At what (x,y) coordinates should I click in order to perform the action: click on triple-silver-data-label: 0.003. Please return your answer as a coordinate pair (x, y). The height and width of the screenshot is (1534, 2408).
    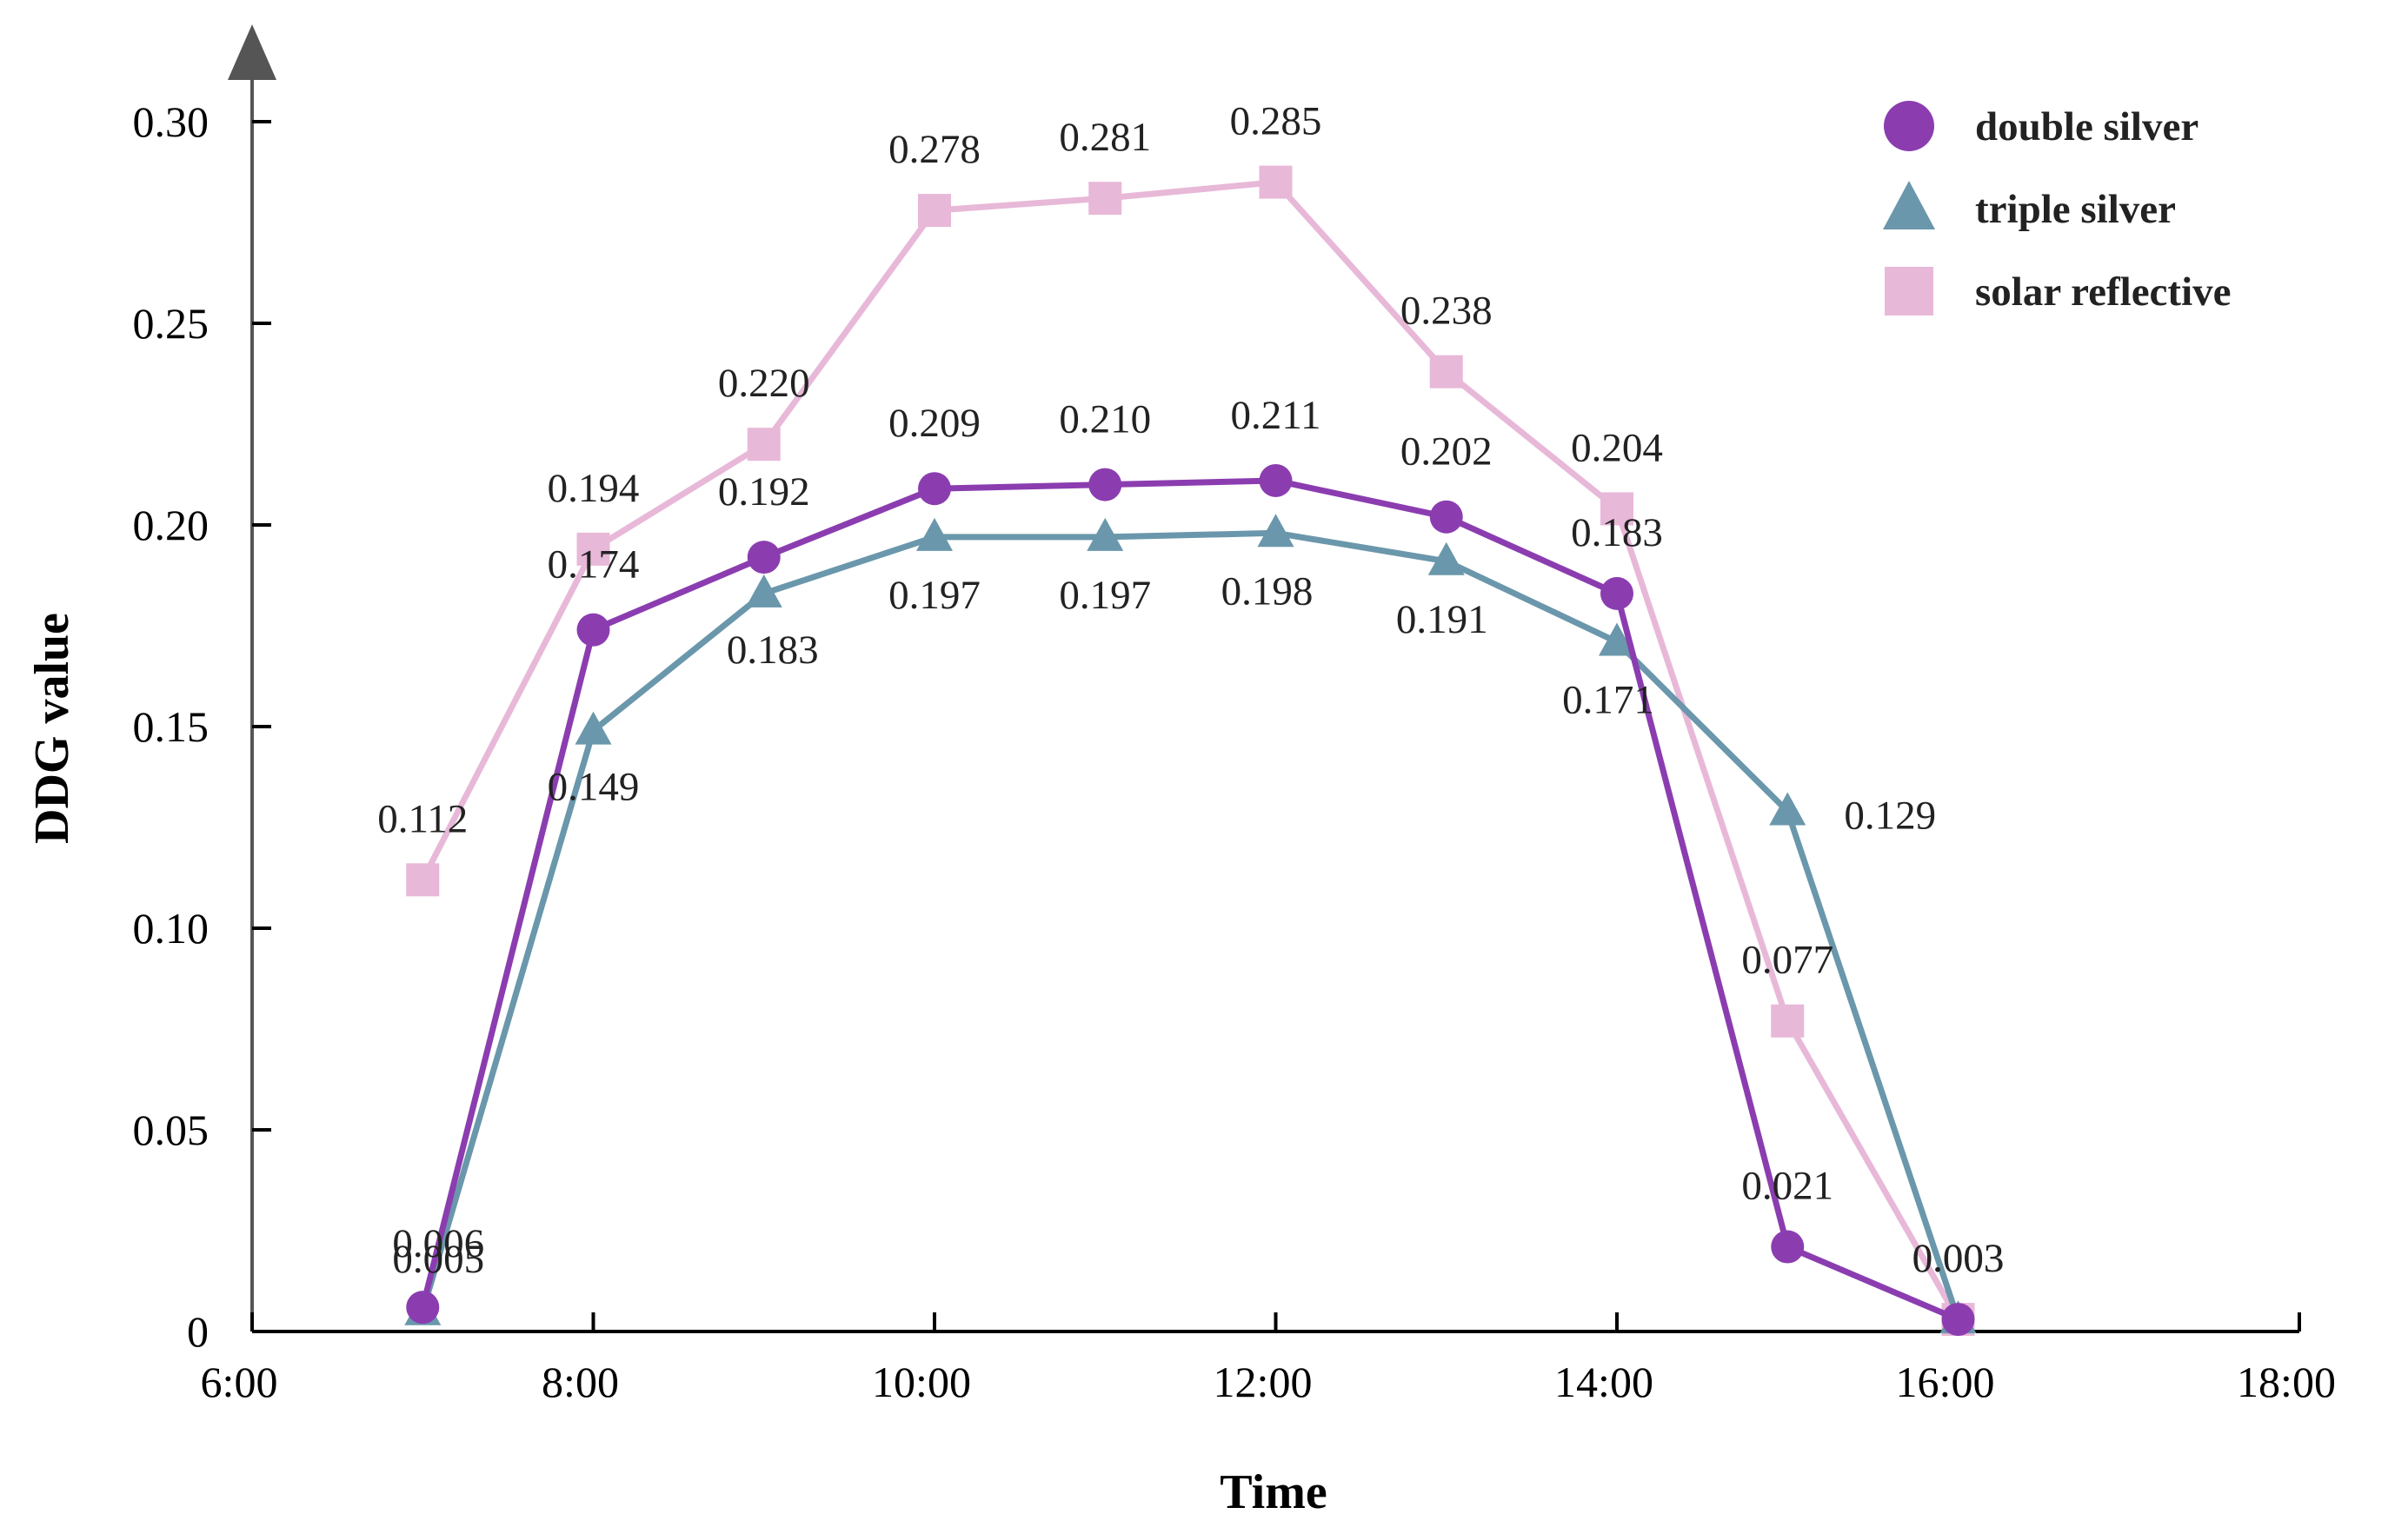
    Looking at the image, I should click on (1958, 1258).